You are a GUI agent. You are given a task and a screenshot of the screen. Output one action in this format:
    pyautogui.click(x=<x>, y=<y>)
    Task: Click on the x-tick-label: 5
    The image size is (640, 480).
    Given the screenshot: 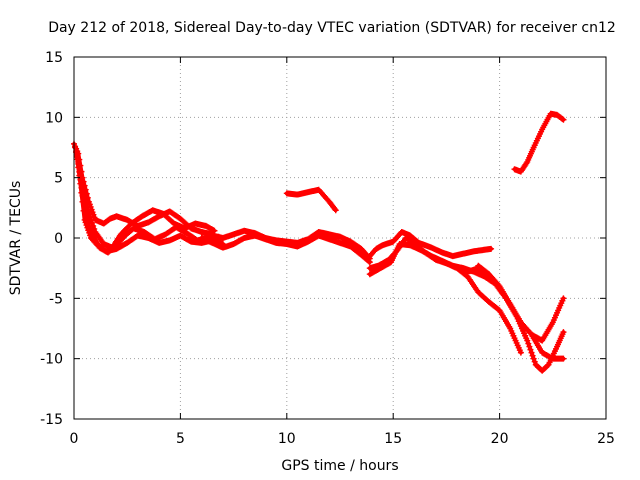 What is the action you would take?
    pyautogui.click(x=180, y=439)
    